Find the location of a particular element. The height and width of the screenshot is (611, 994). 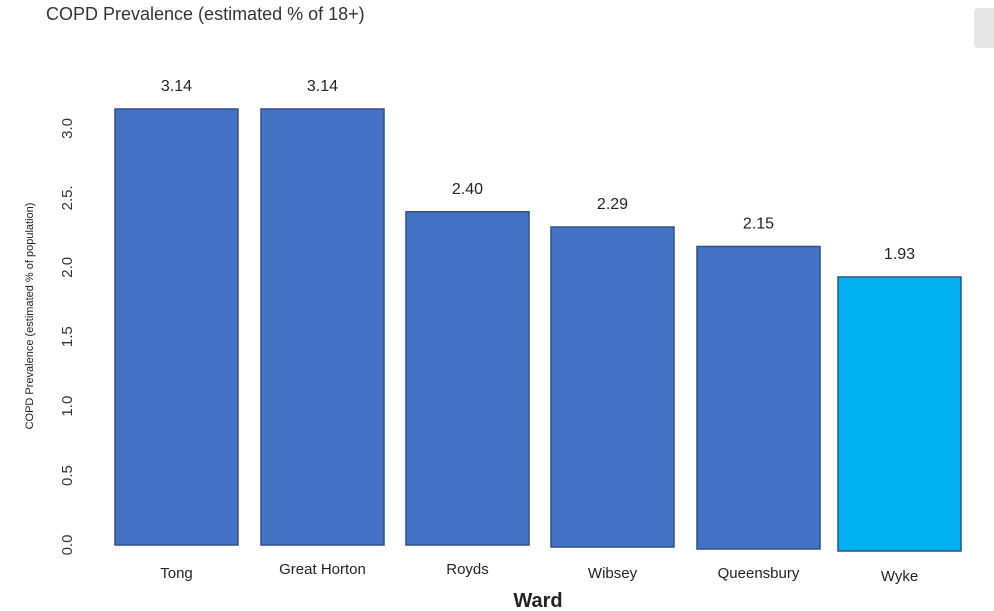

y-tick-label: 1.5 is located at coordinates (67, 336).